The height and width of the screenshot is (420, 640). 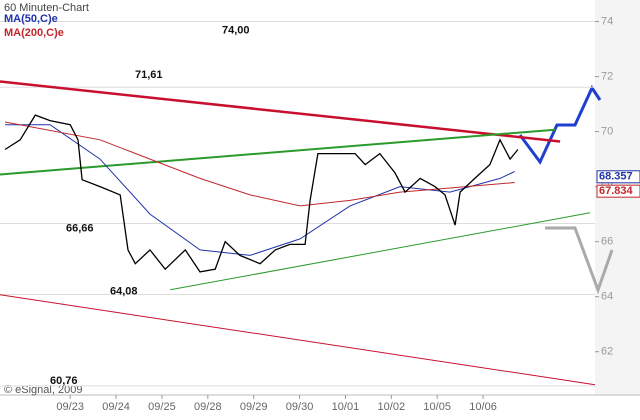 I want to click on forecast-down, so click(x=579, y=260).